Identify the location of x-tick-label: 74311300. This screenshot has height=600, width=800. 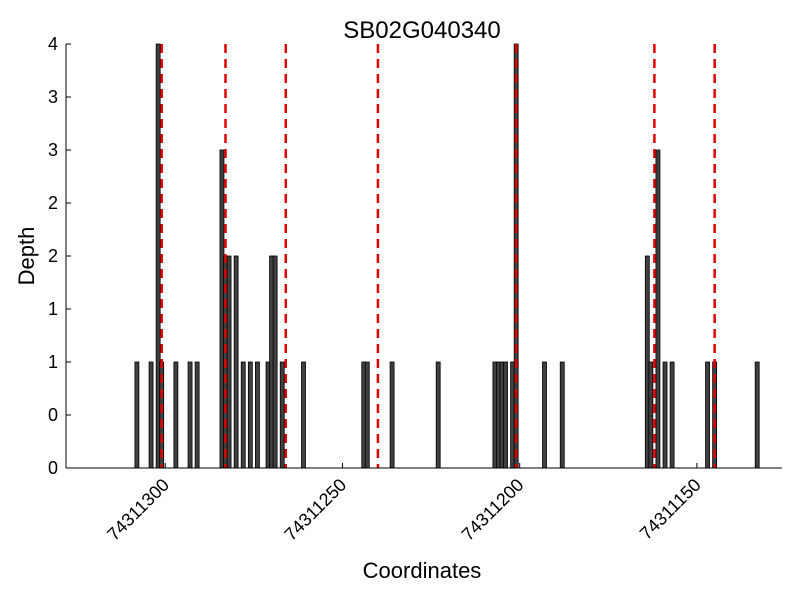
(138, 510).